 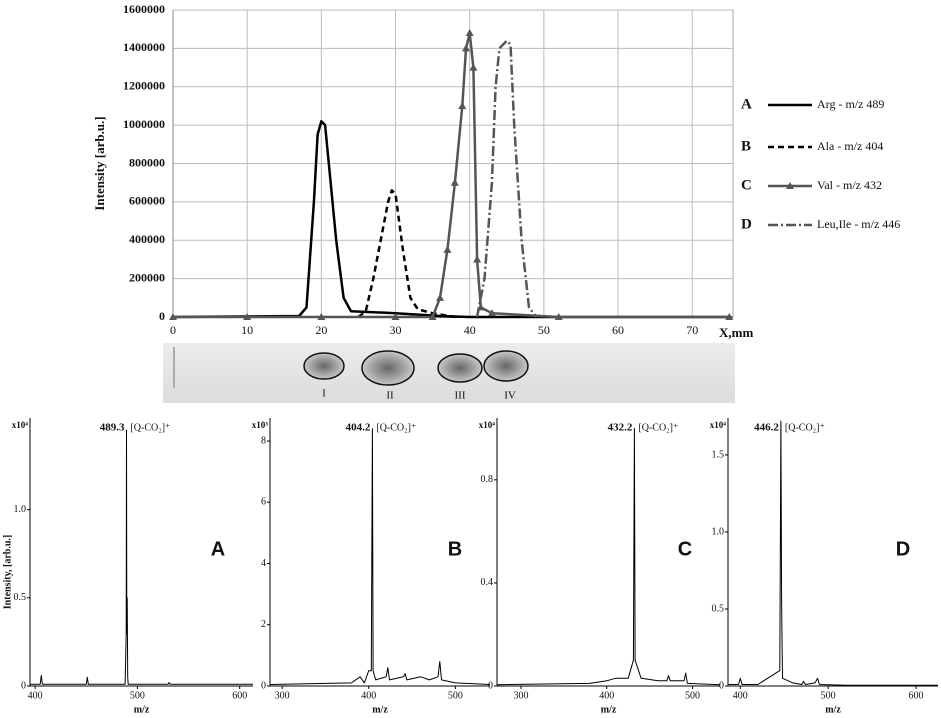 What do you see at coordinates (144, 124) in the screenshot?
I see `y-tick-label: 1000000` at bounding box center [144, 124].